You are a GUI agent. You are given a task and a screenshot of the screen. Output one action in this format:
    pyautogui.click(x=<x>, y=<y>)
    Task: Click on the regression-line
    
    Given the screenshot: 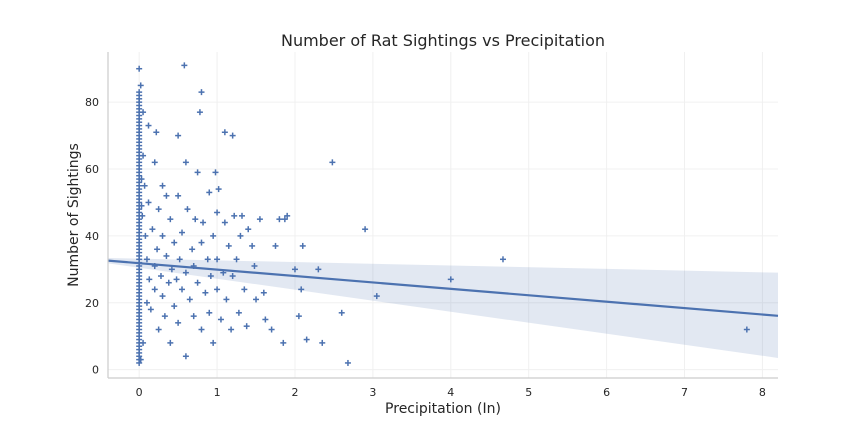 What is the action you would take?
    pyautogui.click(x=443, y=288)
    